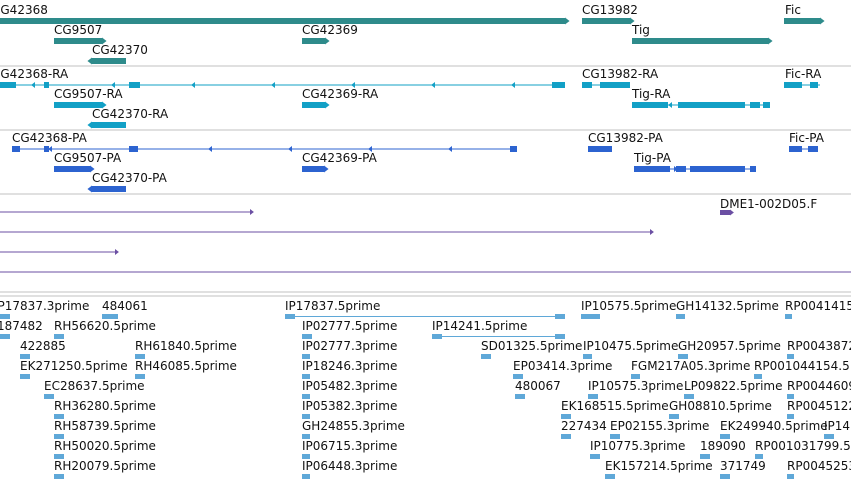  I want to click on insert-glyph, so click(725, 212).